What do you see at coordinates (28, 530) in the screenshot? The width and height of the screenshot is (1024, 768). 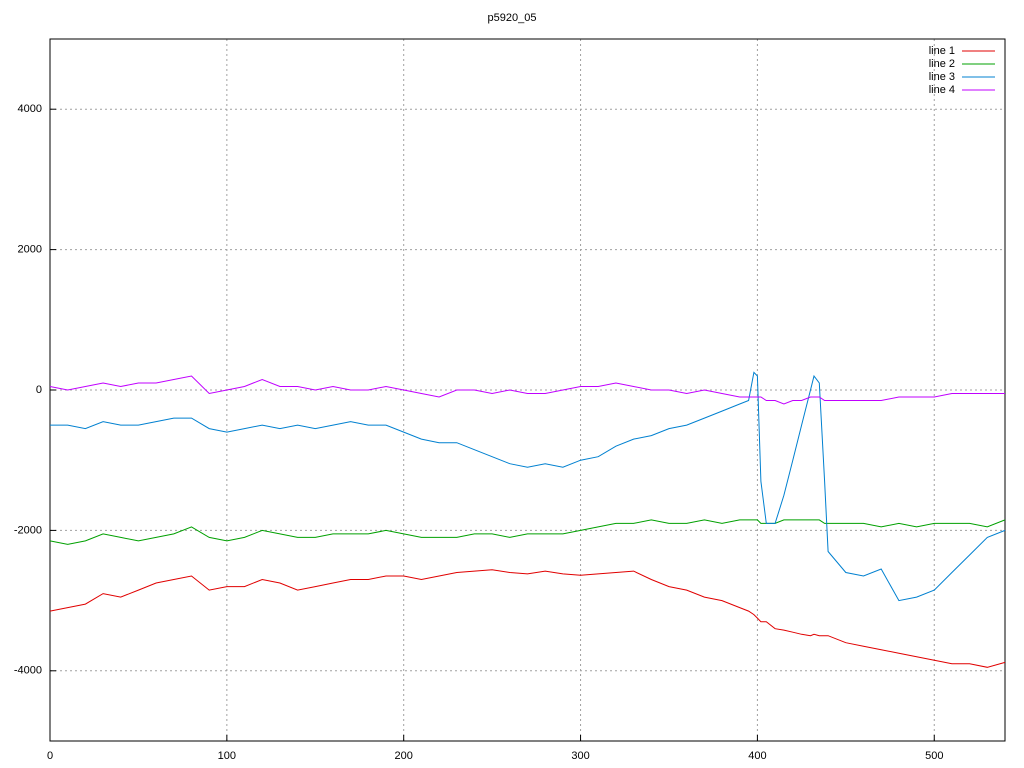 I see `y-tick-label: -2000` at bounding box center [28, 530].